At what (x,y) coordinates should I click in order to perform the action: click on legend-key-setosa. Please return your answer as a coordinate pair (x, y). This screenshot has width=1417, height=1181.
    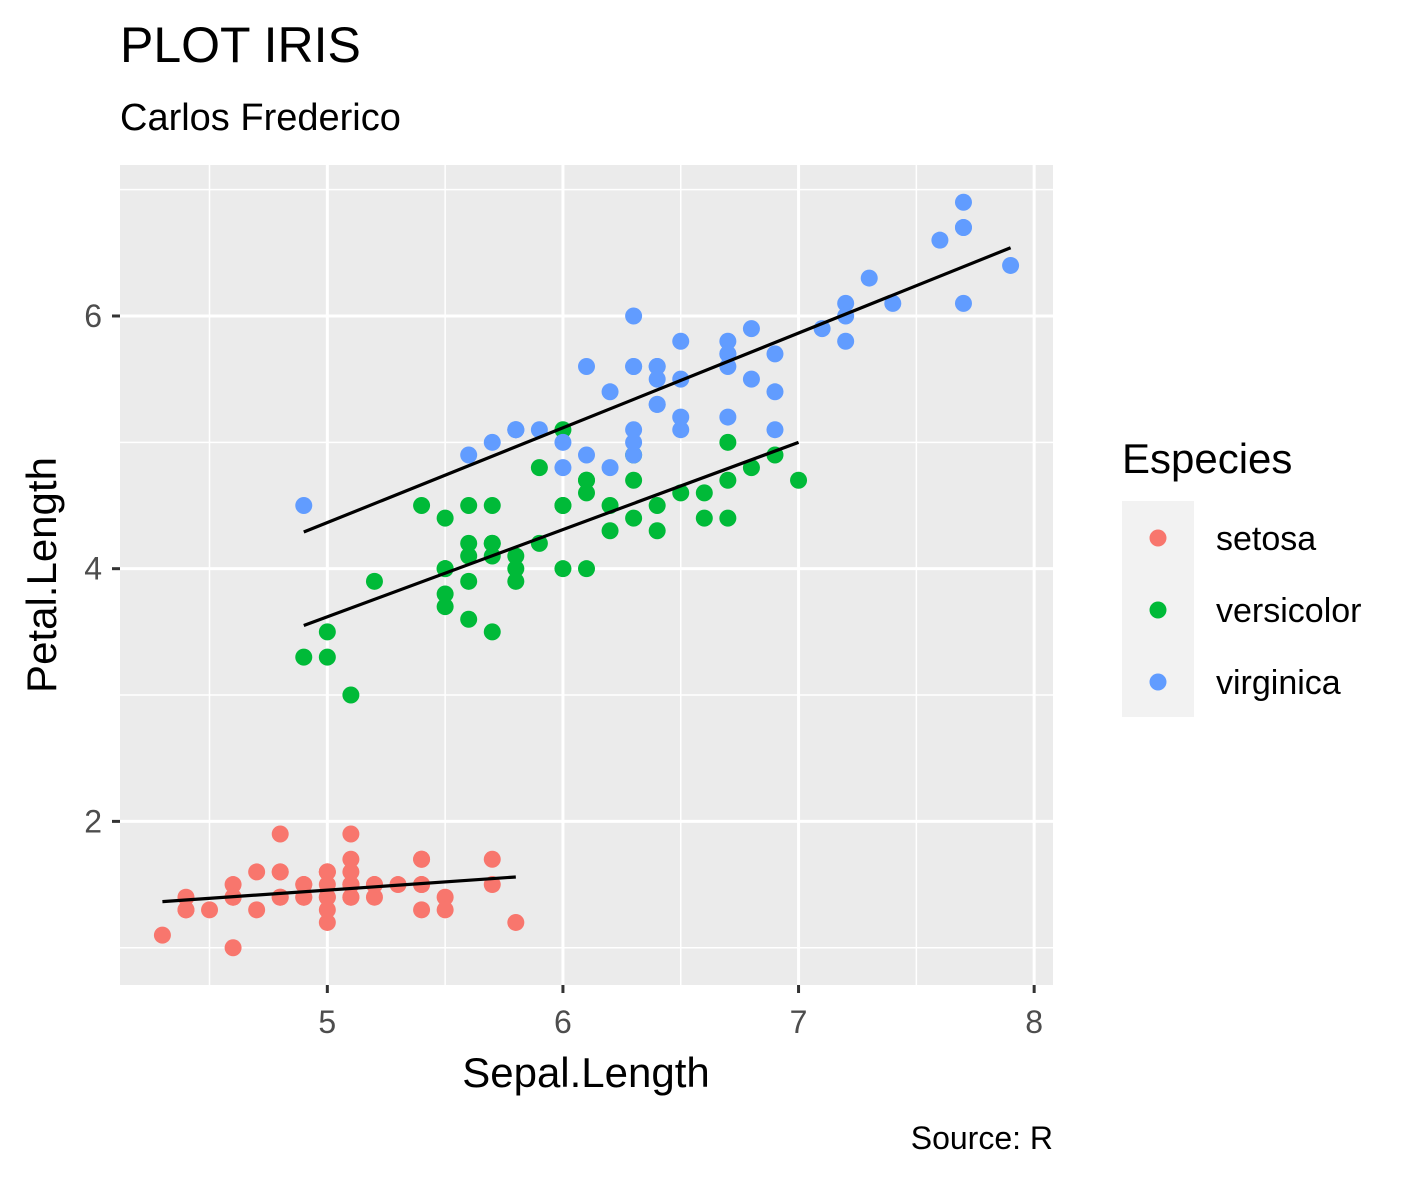
    Looking at the image, I should click on (1158, 538).